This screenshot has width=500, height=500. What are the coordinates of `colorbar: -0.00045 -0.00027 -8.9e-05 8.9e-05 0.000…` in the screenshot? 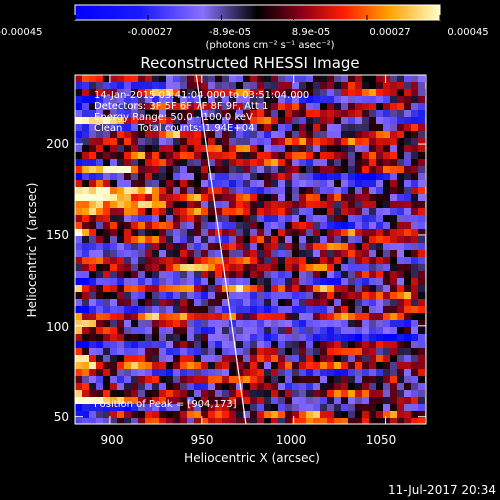 It's located at (244, 27).